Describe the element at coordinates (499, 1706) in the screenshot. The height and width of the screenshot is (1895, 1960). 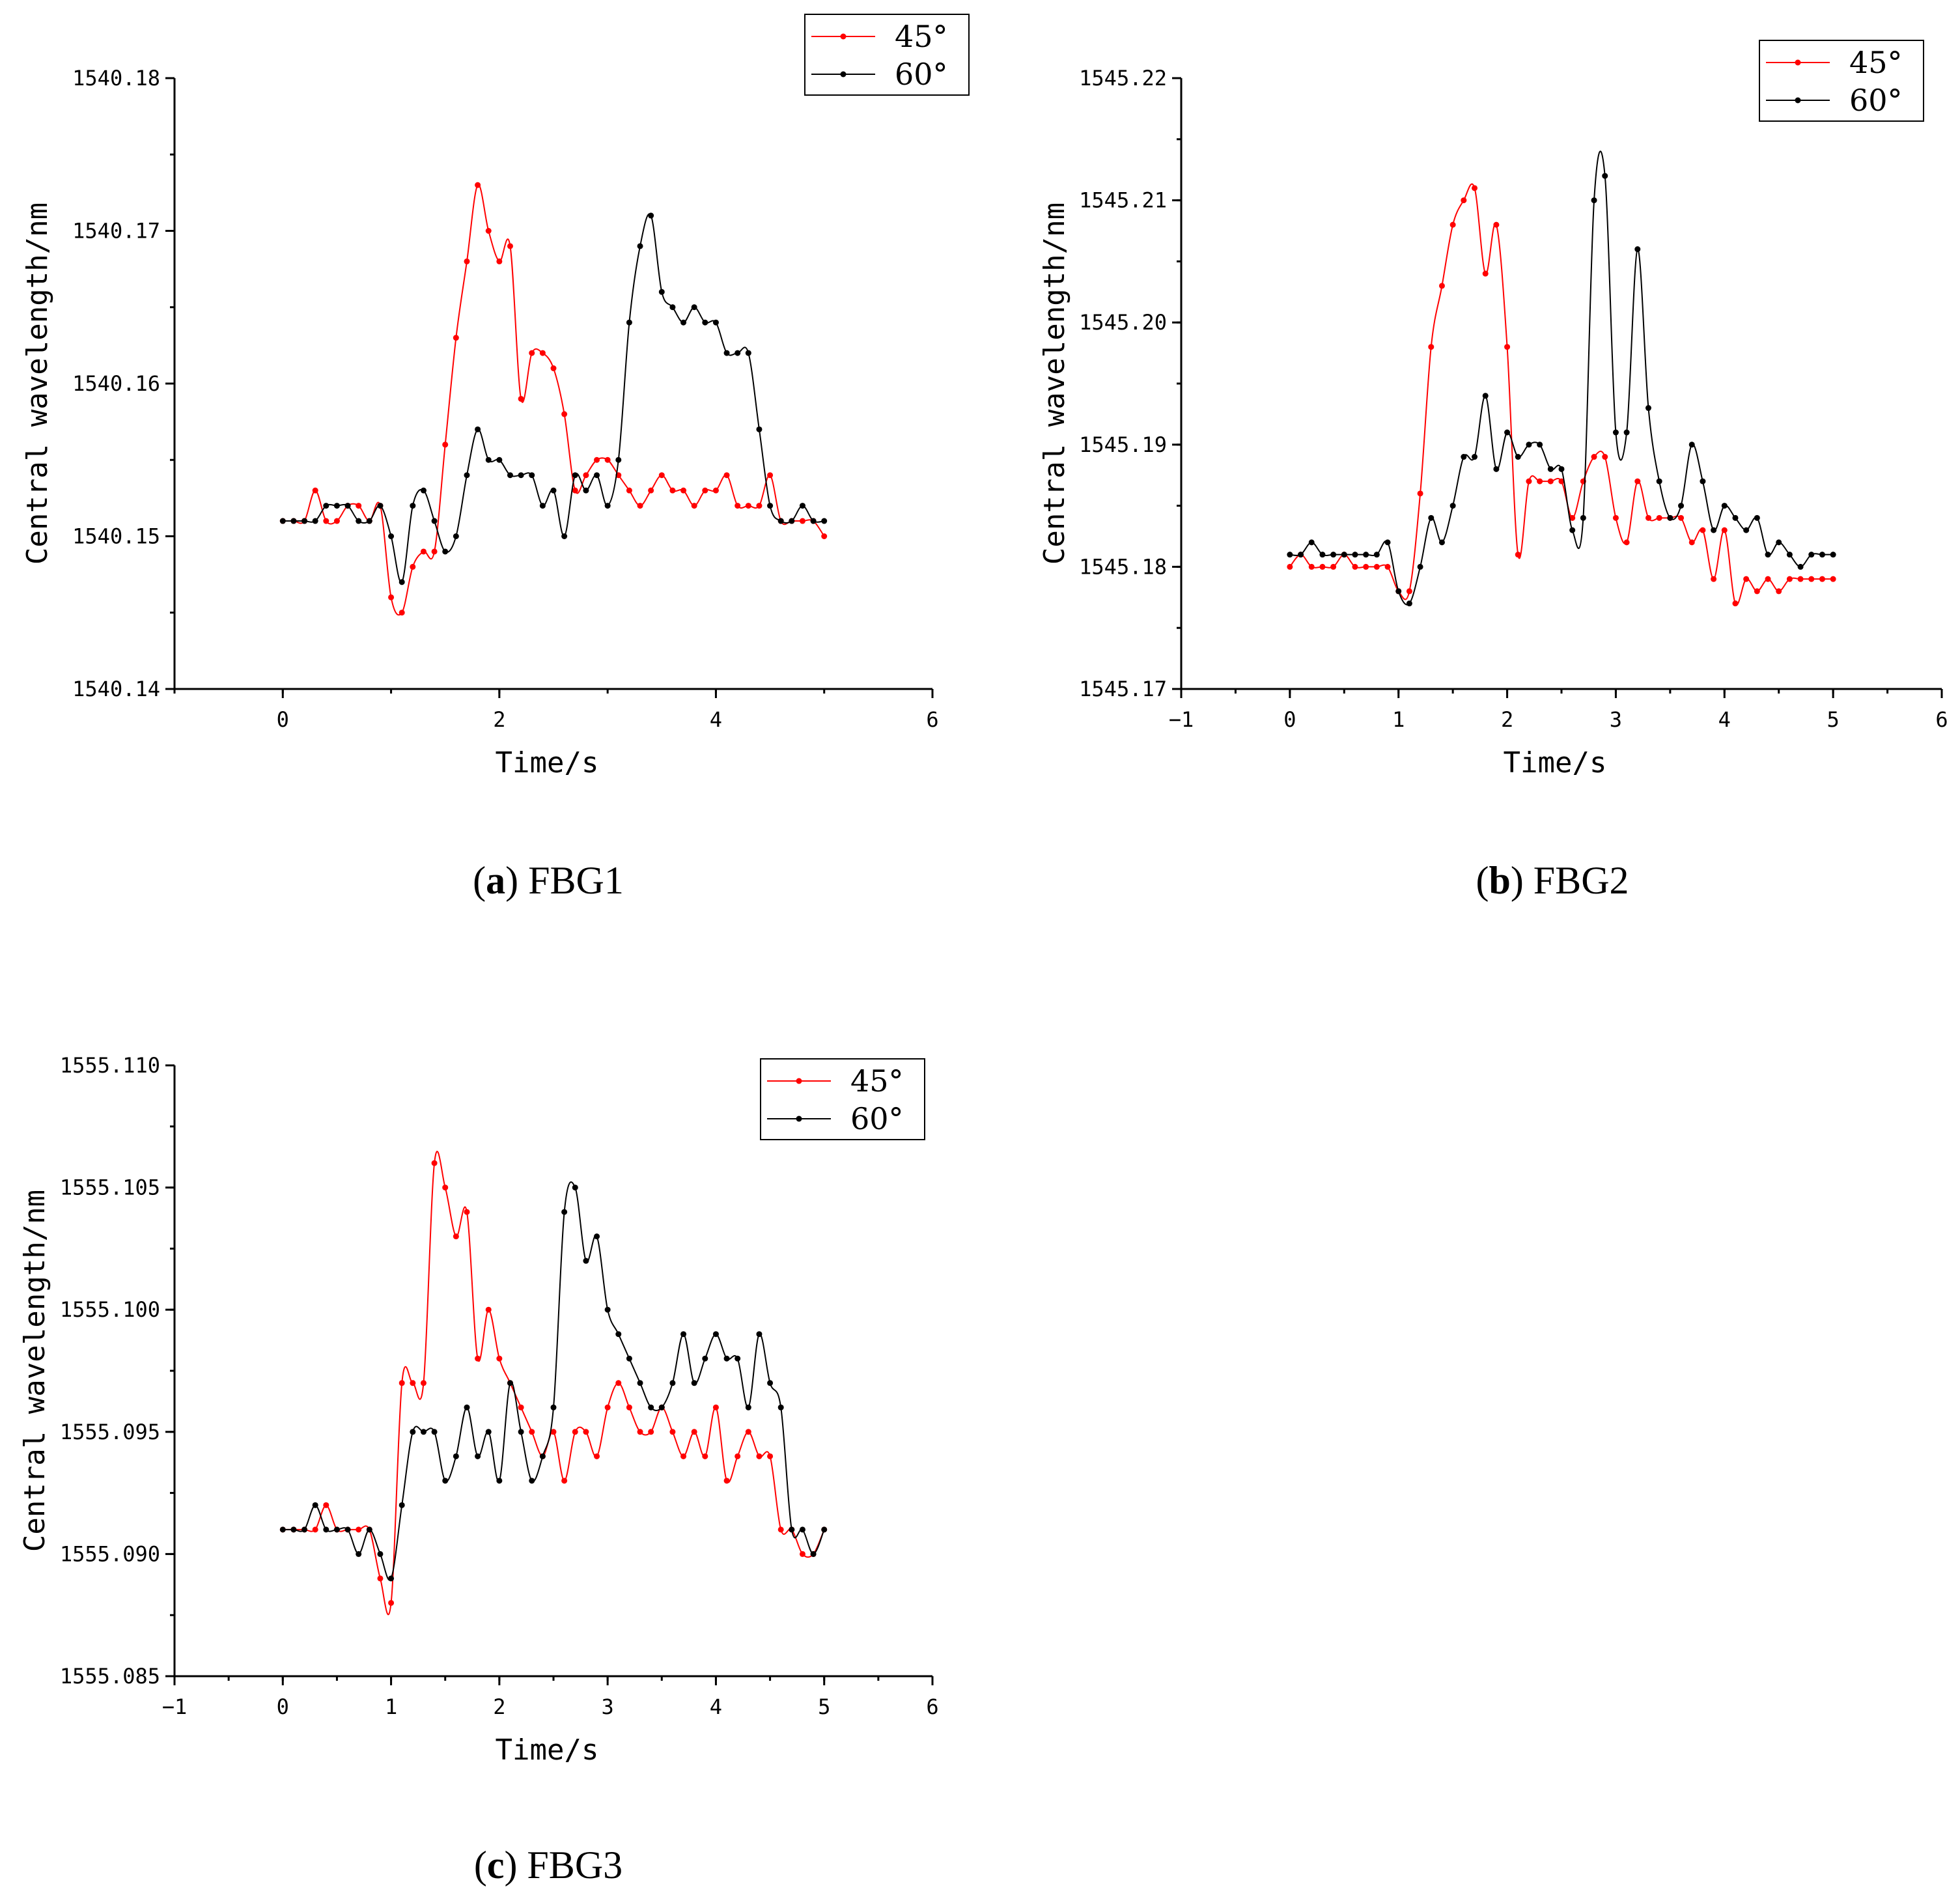
I see `x-tick-label: 2` at that location.